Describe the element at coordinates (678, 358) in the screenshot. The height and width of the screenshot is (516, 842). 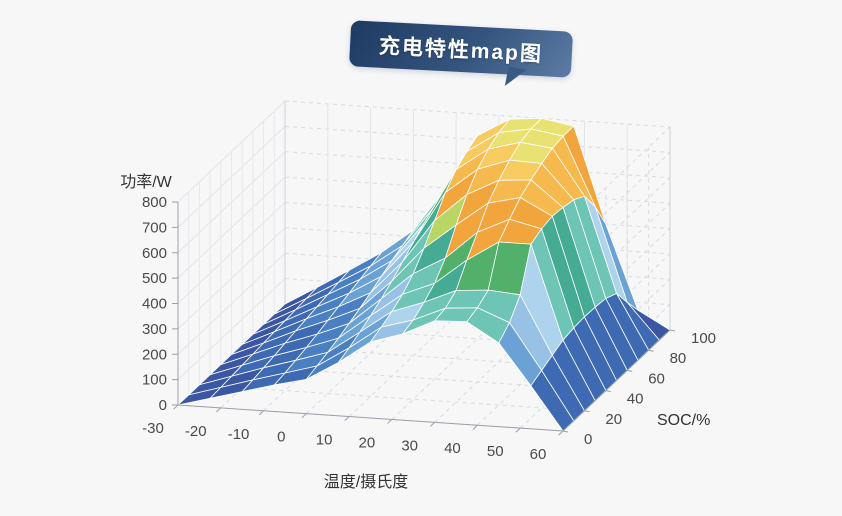
I see `svg-text: 80` at that location.